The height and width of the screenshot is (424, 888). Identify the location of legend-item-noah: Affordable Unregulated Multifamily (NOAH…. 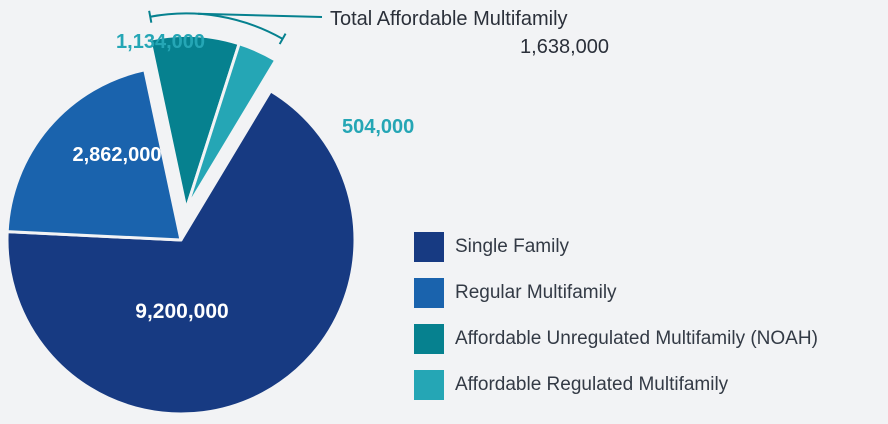
(616, 339).